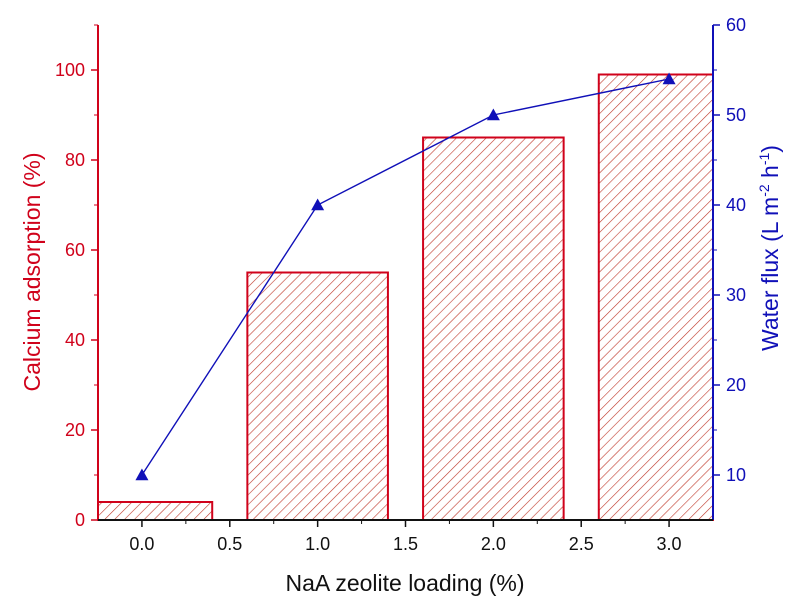 This screenshot has width=791, height=598. What do you see at coordinates (75, 250) in the screenshot?
I see `left-tick-label-3: 60` at bounding box center [75, 250].